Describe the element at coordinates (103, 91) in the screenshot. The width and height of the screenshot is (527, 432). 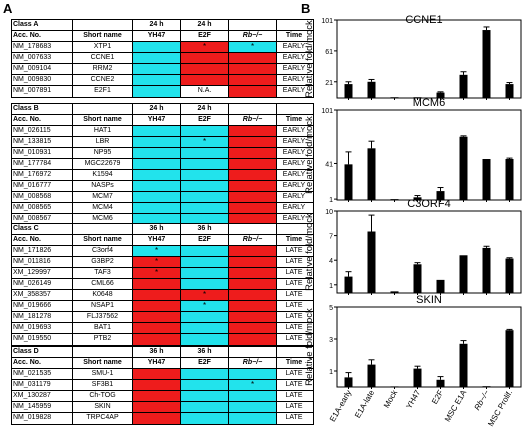
I see `short-name-cell: E2F1` at that location.